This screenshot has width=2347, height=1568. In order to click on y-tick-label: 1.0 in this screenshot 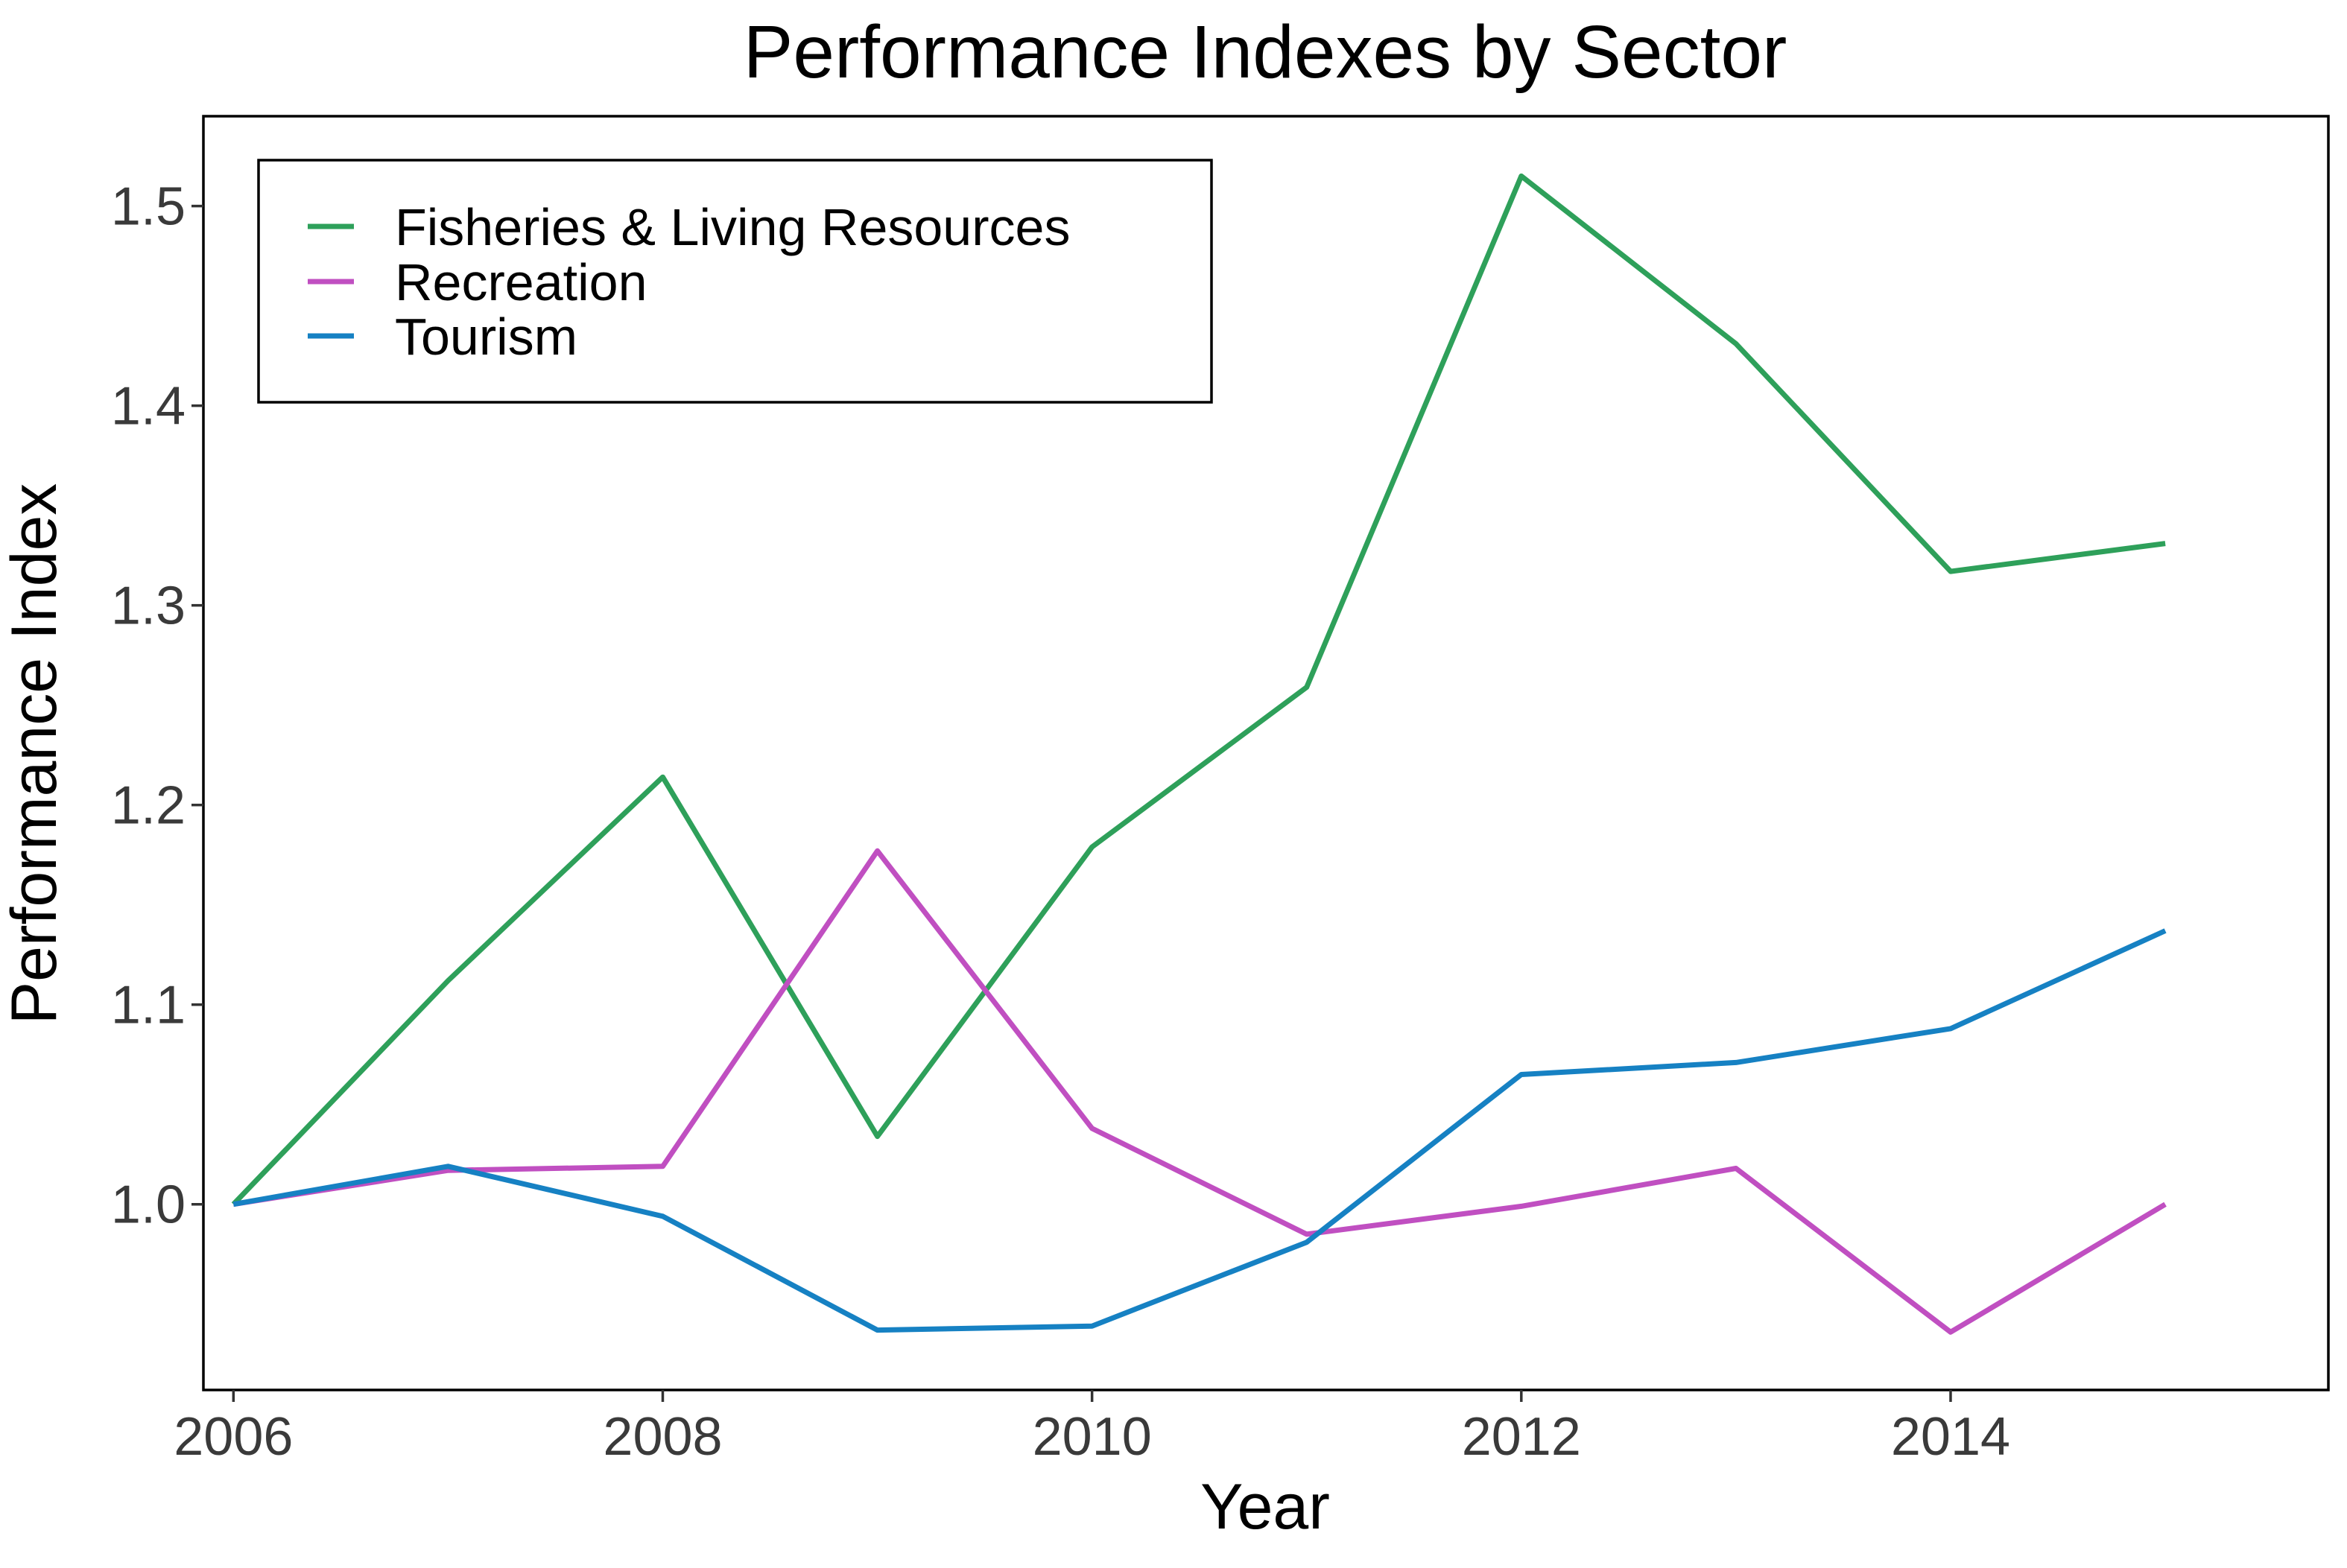, I will do `click(148, 1205)`.